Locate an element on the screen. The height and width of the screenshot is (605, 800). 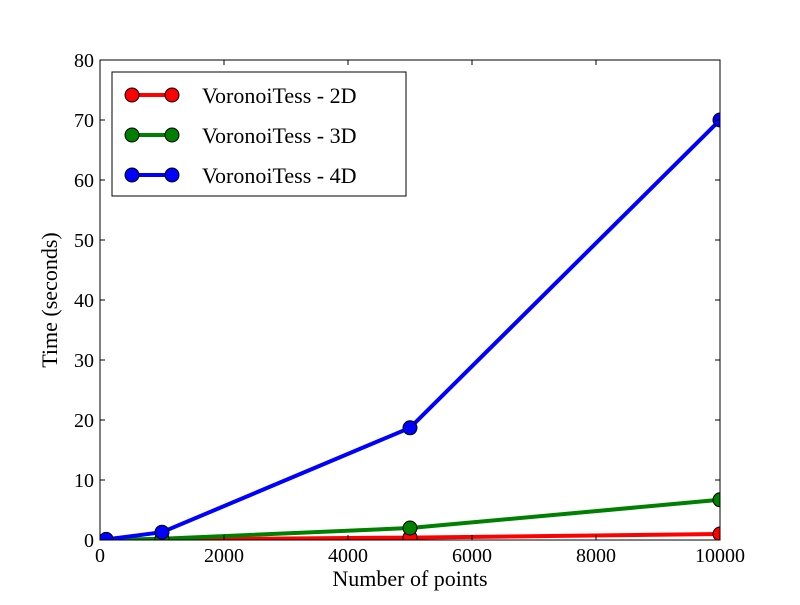
y-axis-label: Time (seconds) is located at coordinates (49, 299).